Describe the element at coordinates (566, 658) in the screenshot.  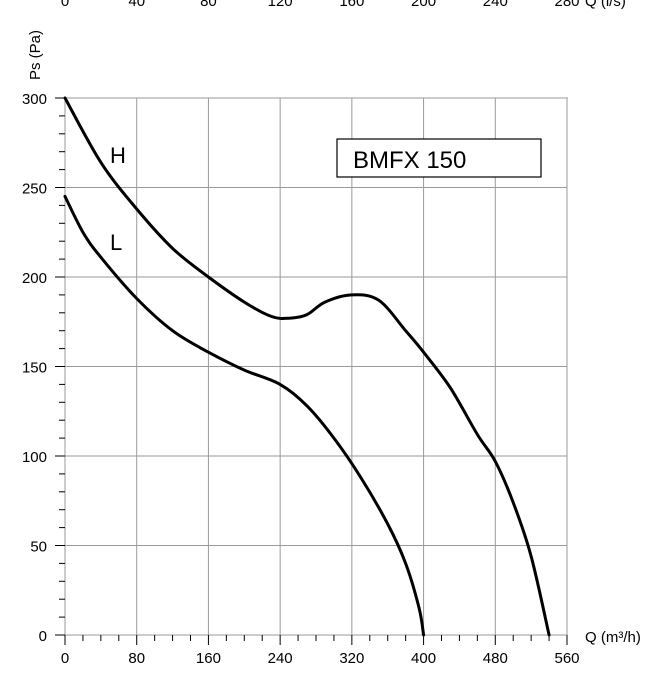
I see `x-tick-label: 560` at that location.